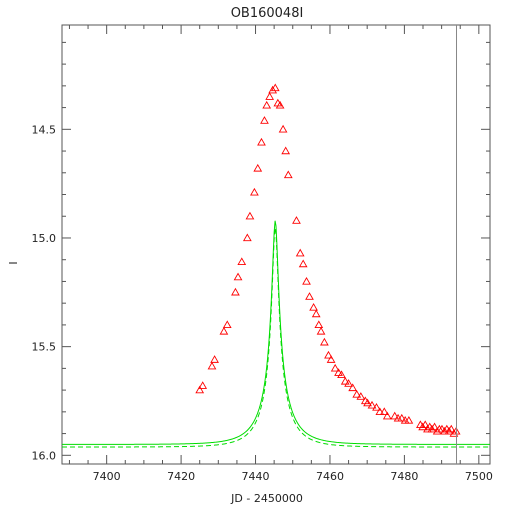 The width and height of the screenshot is (510, 510). Describe the element at coordinates (44, 238) in the screenshot. I see `y-tick-label: 15.0` at that location.